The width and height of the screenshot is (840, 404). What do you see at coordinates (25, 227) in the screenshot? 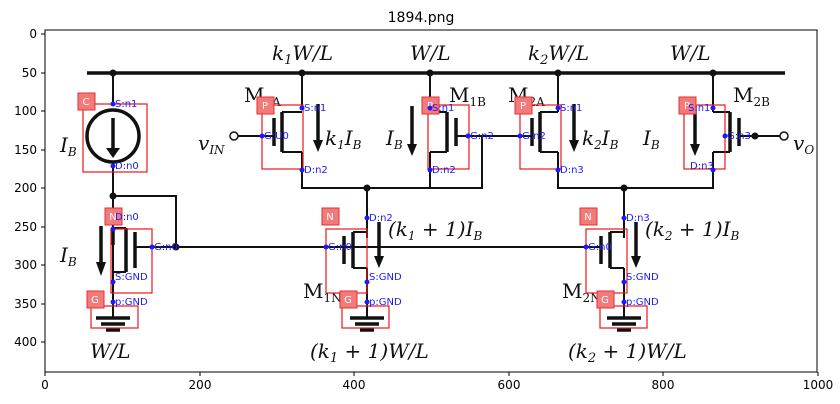
I see `y-tick-label: 250` at bounding box center [25, 227].